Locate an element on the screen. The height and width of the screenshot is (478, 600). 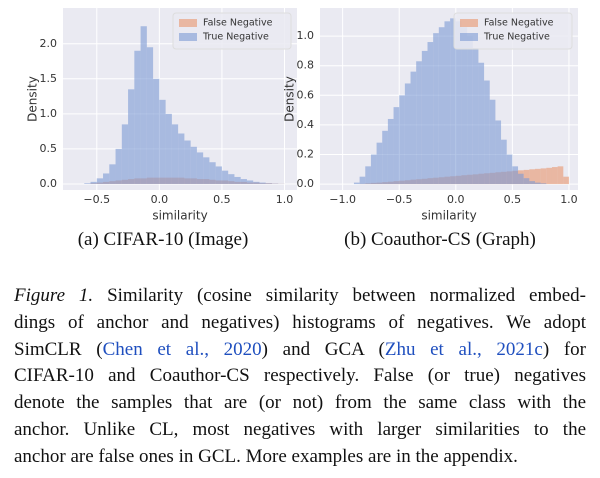
caption-text: ) for is located at coordinates (564, 349).